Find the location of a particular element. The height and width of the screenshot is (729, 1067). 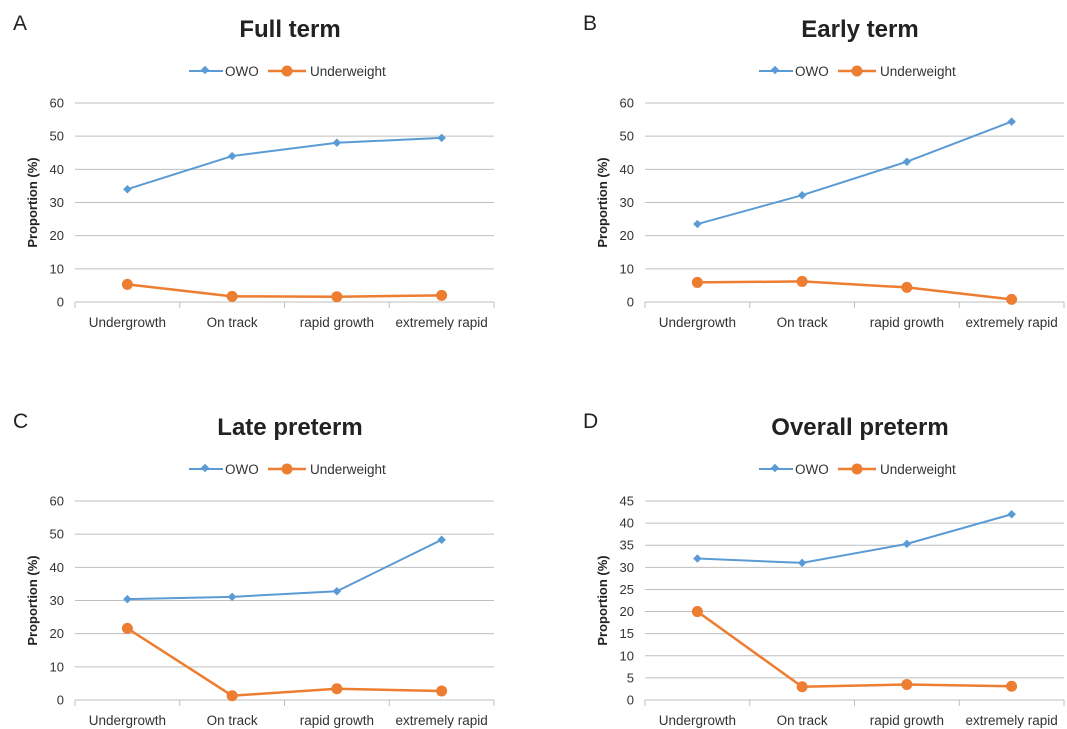

y-tick-label: 25 is located at coordinates (627, 589).